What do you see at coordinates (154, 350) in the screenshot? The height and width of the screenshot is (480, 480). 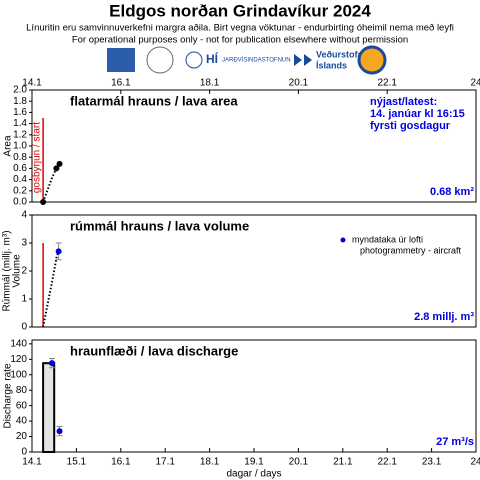 I see `panel-title: hraunflæði / lava discharge` at bounding box center [154, 350].